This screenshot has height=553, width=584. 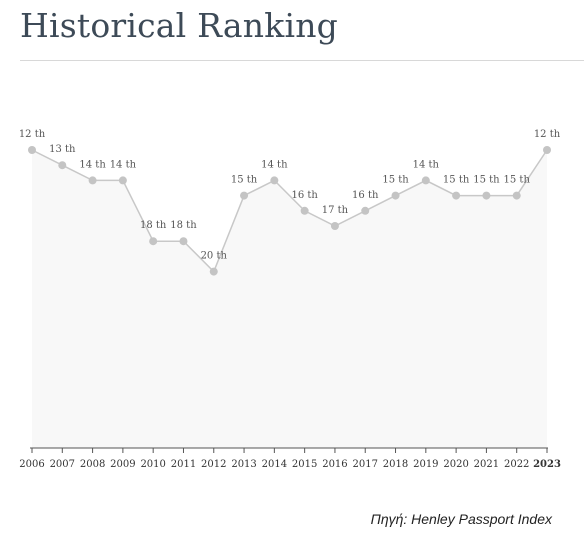 I want to click on x-tick-label: 2017, so click(x=365, y=464).